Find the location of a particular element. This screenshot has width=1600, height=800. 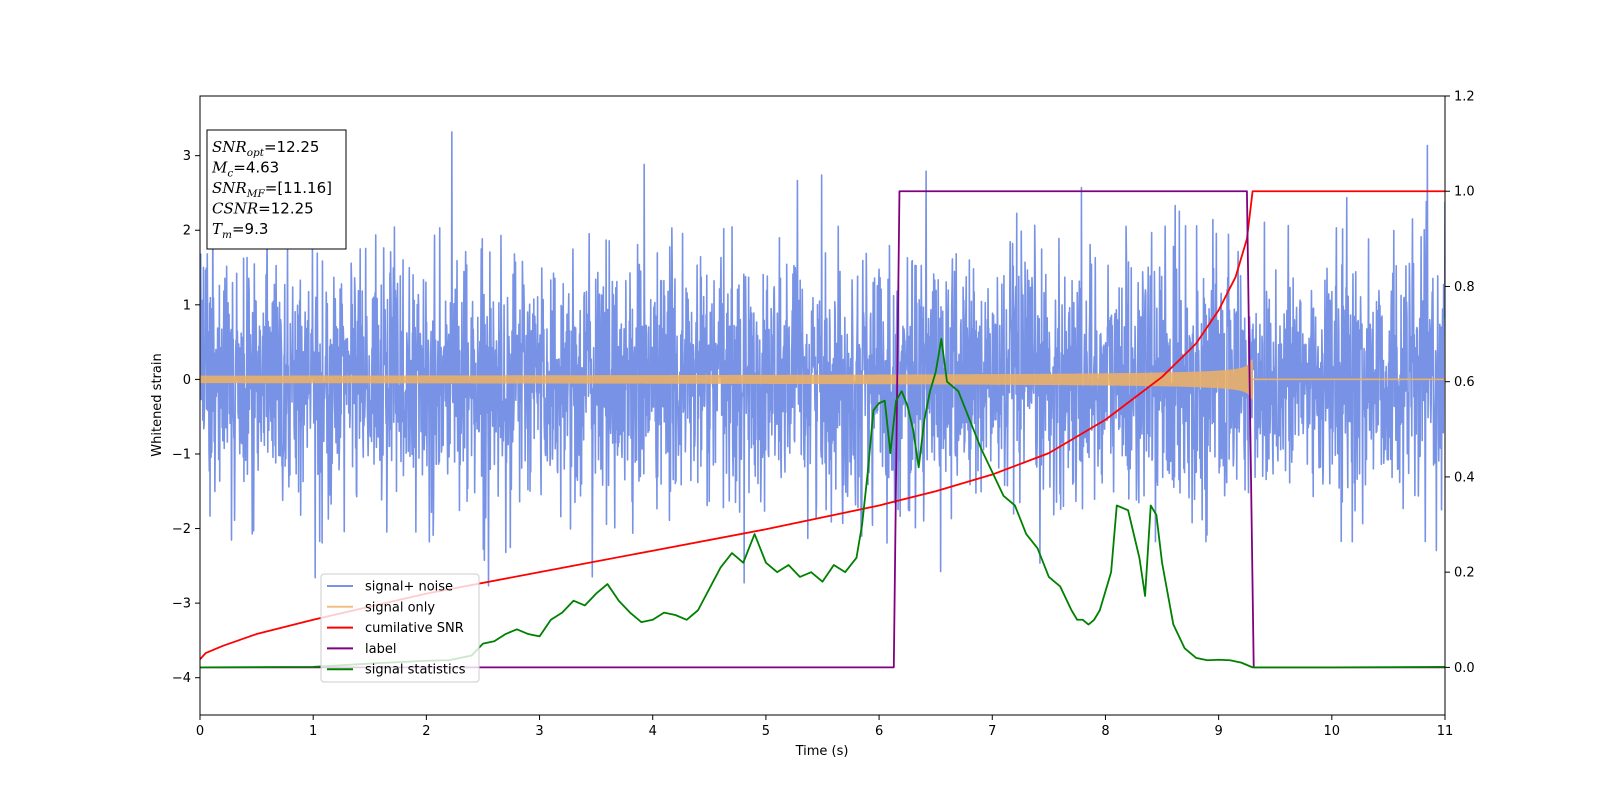

y-tick-label: −1 is located at coordinates (181, 454).